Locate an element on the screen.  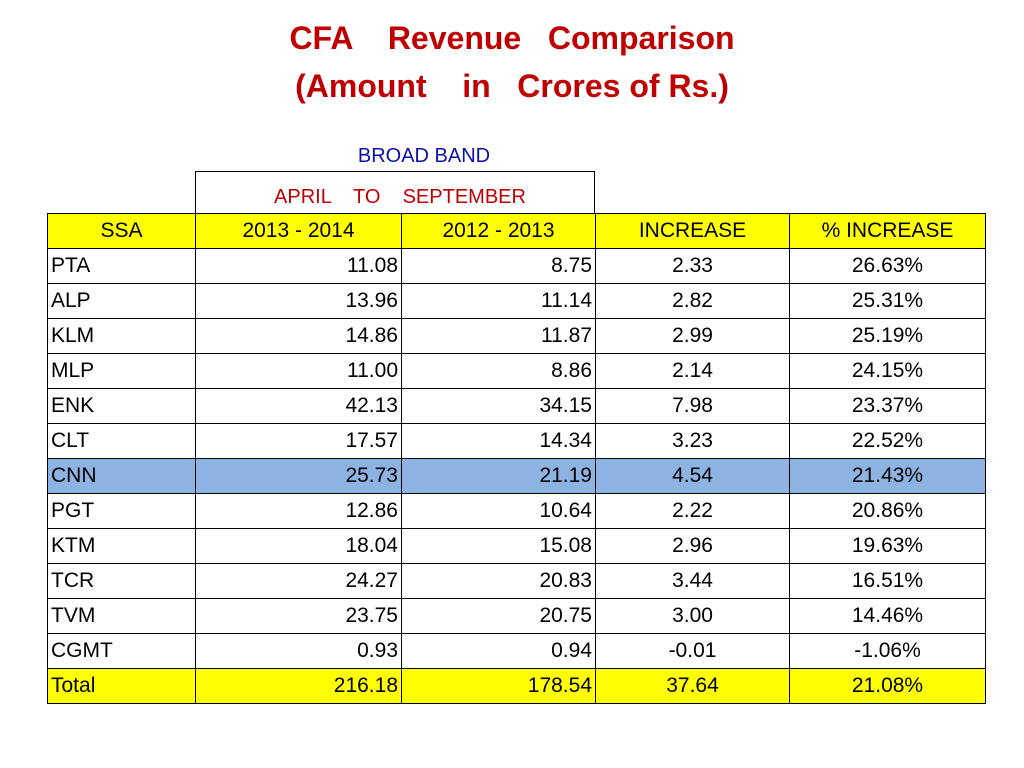
ssa-cell: PTA is located at coordinates (121, 266).